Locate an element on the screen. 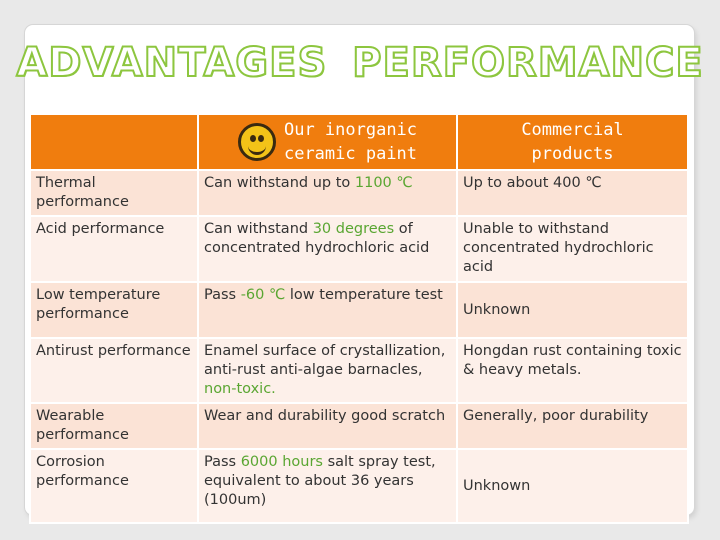  header-our-paint-line1: Our inorganic is located at coordinates (350, 130).